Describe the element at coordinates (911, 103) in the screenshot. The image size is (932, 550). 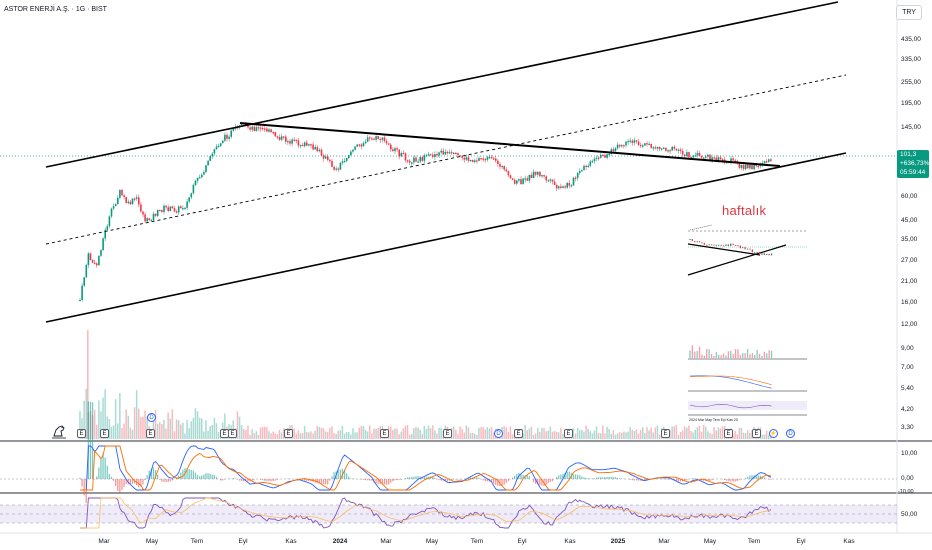
I see `price-scale-label: 195,00` at that location.